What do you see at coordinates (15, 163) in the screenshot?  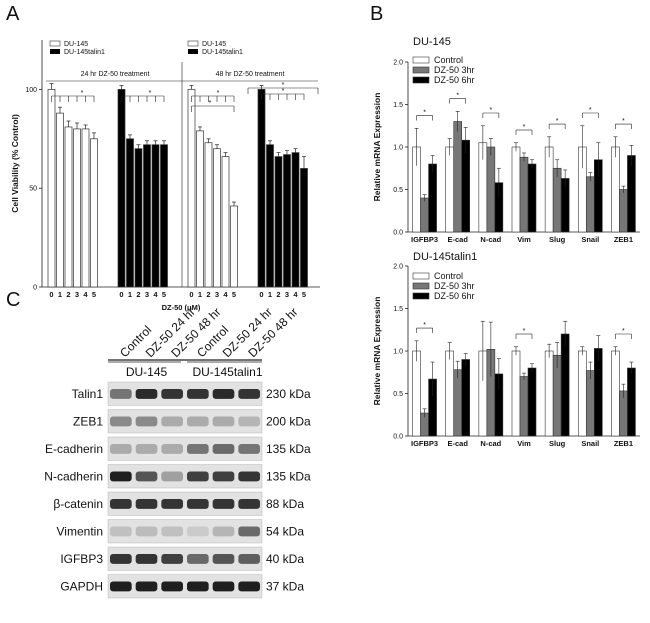 I see `y-axis-label: Cell Viability (% Control)` at bounding box center [15, 163].